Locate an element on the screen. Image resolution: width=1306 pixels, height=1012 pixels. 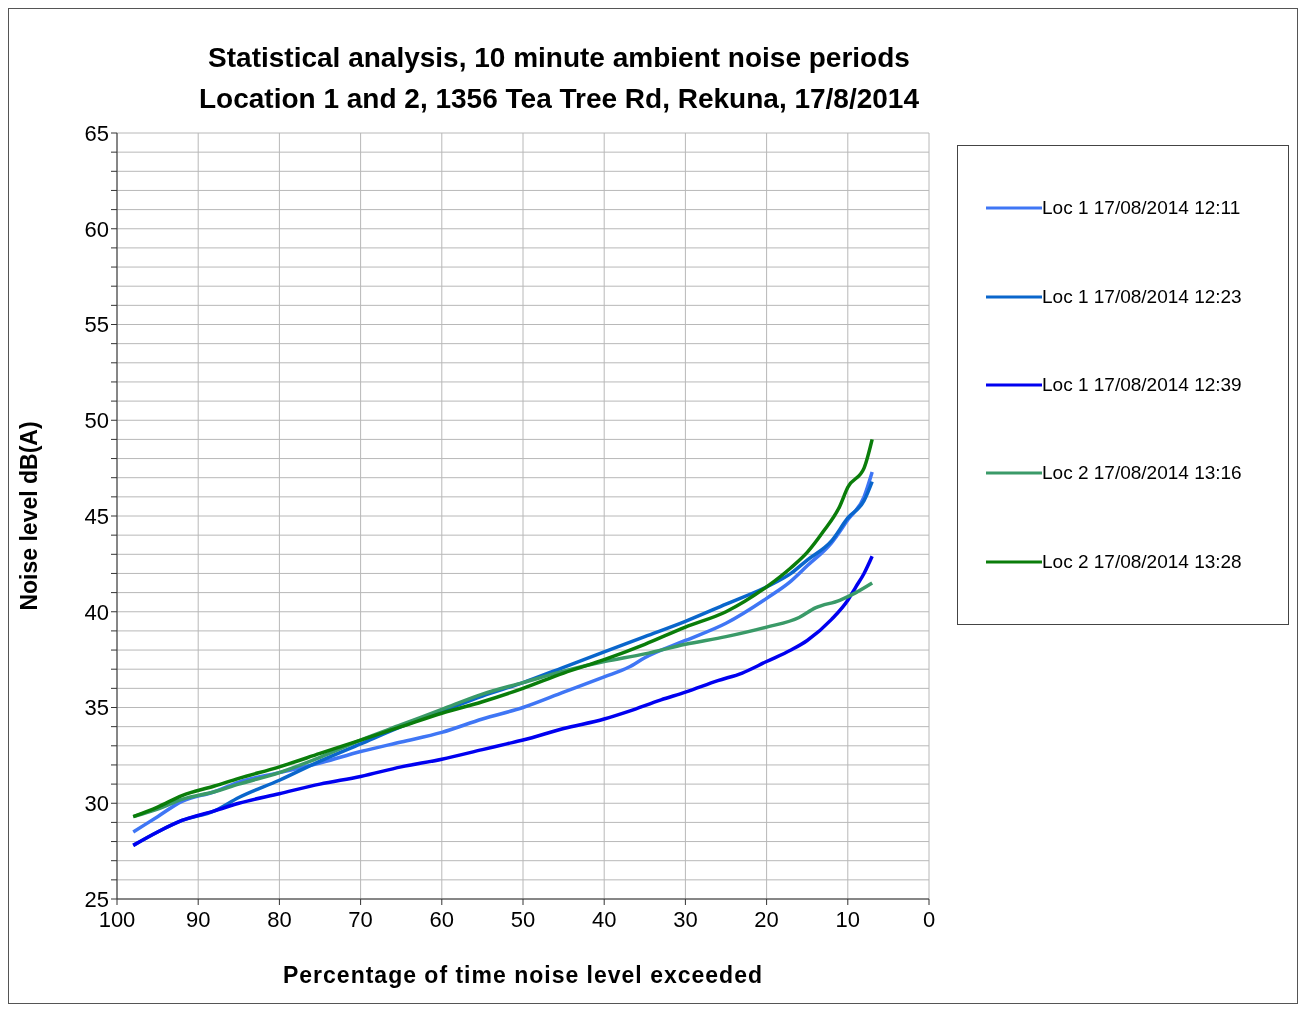
legend-label: Loc 2 17/08/2014 13:16 is located at coordinates (1142, 473).